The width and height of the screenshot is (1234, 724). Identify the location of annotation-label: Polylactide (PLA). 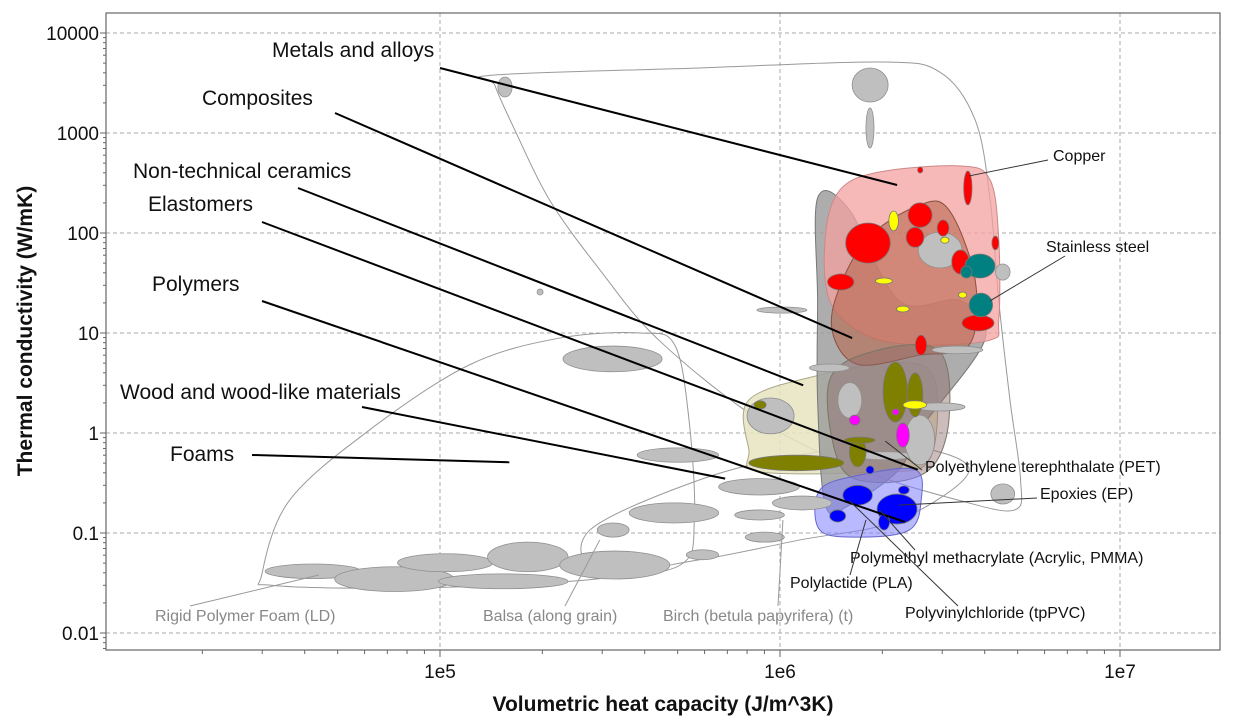
(851, 583).